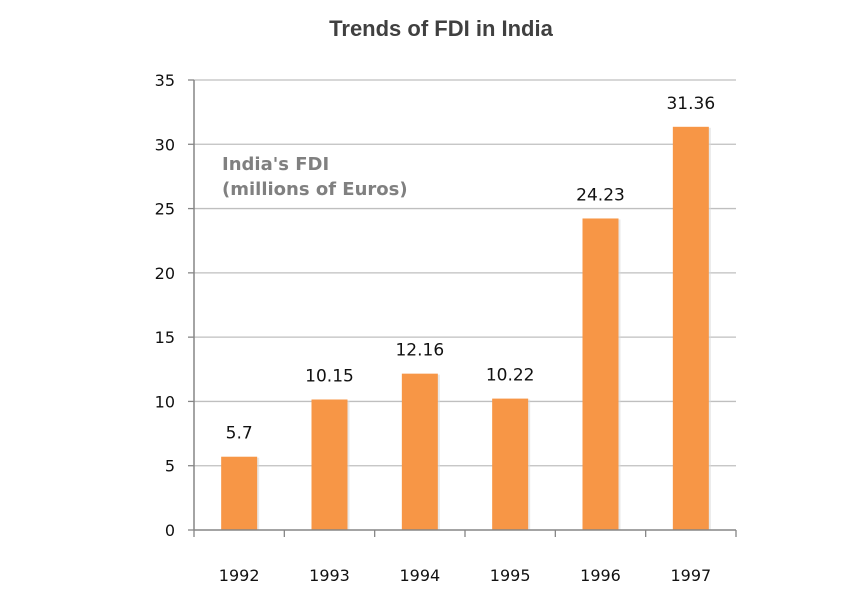 The height and width of the screenshot is (607, 860). Describe the element at coordinates (419, 351) in the screenshot. I see `data-label-1994: 12.16` at that location.